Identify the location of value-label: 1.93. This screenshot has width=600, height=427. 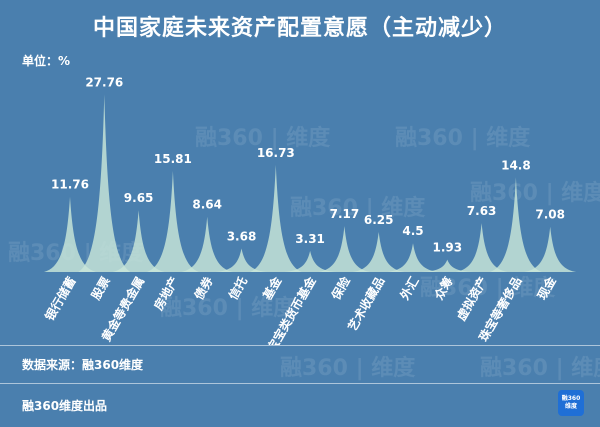
(447, 248).